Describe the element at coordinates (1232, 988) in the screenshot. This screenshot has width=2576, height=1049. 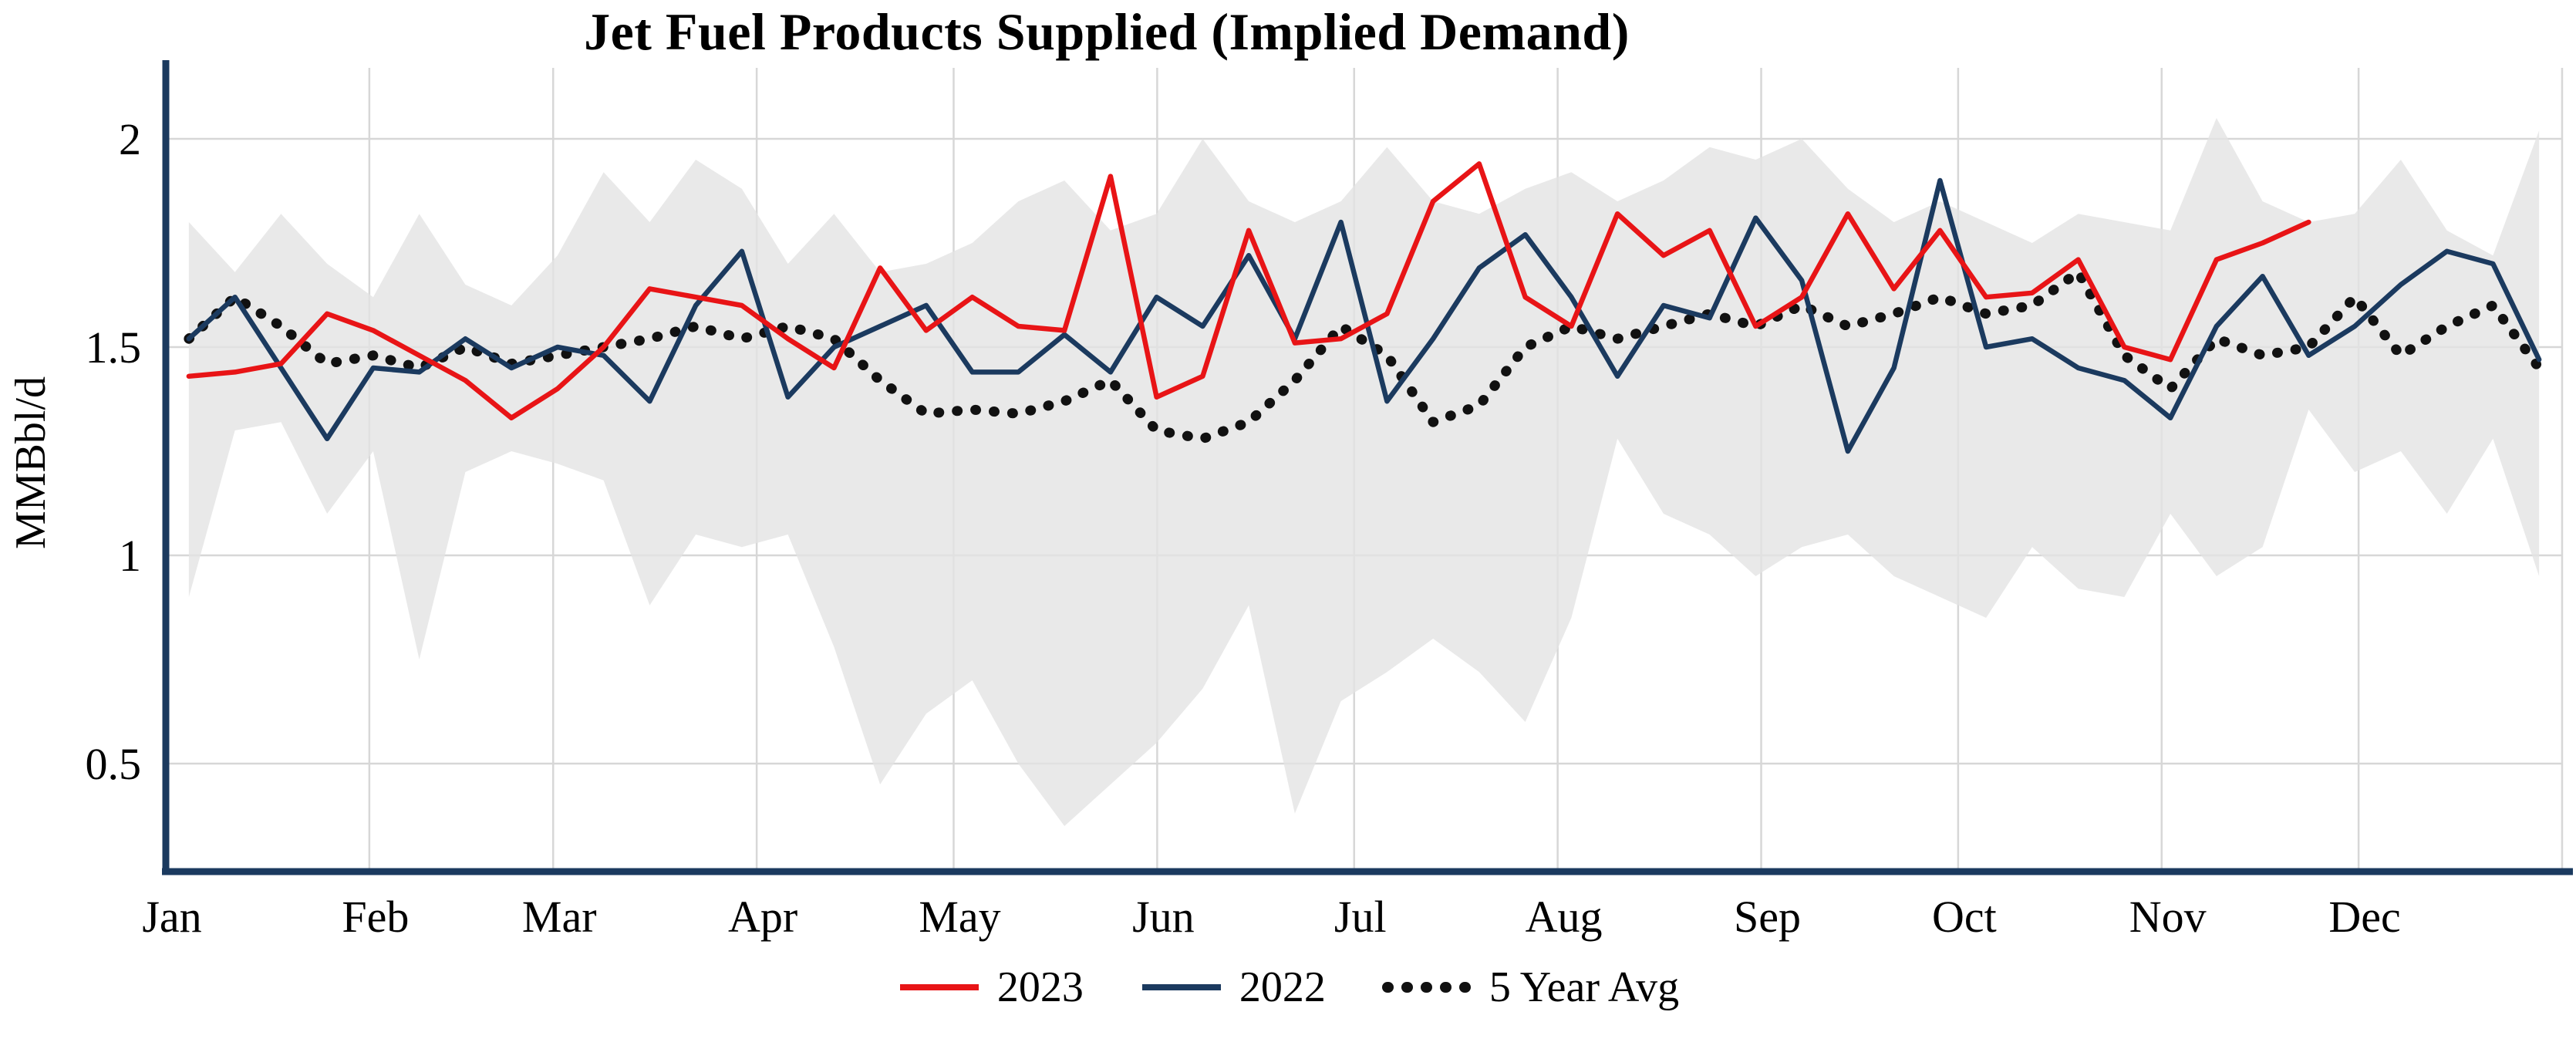
I see `legend-item-2022: 2022` at that location.